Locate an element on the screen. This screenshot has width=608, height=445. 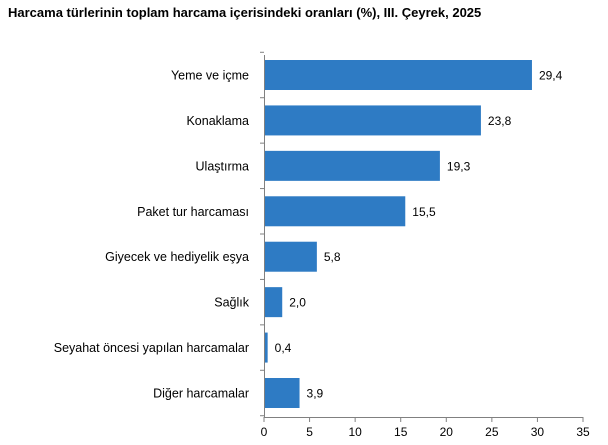
x-tick-label: 30 is located at coordinates (538, 432).